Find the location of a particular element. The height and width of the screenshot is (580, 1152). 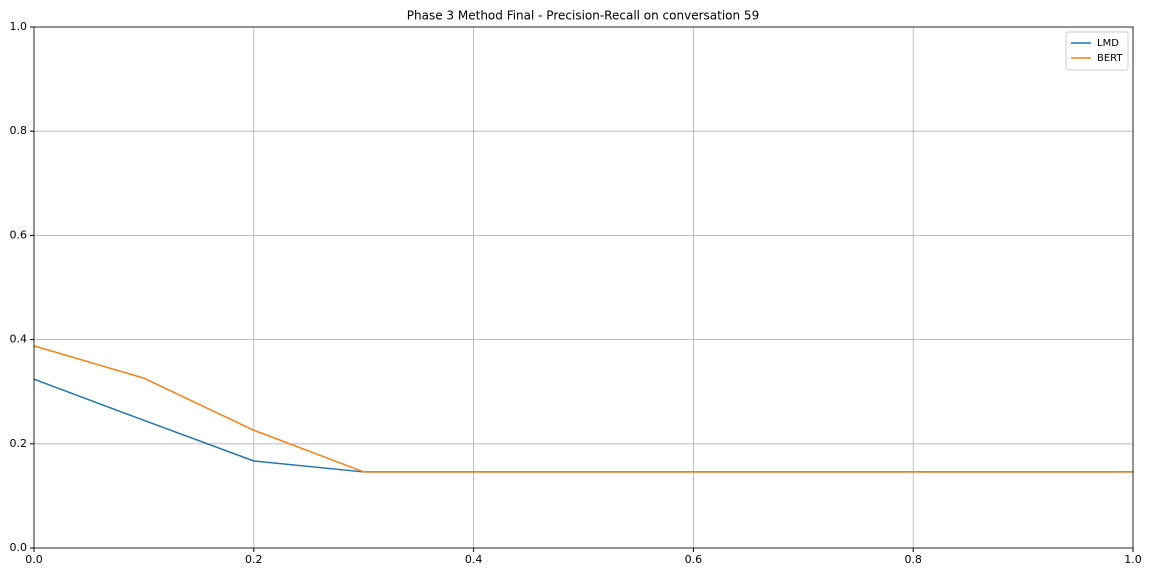

legend-box is located at coordinates (1097, 51).